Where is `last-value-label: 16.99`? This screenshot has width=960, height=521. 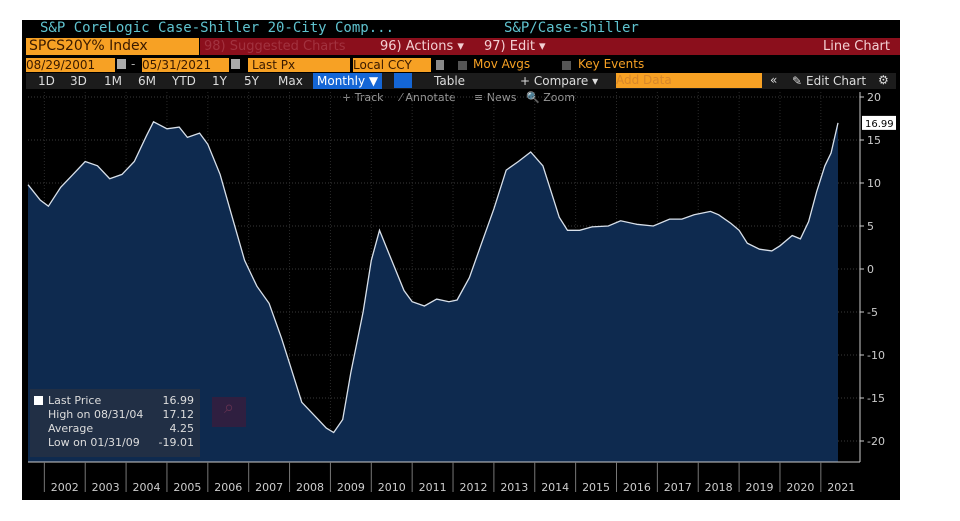 last-value-label: 16.99 is located at coordinates (879, 124).